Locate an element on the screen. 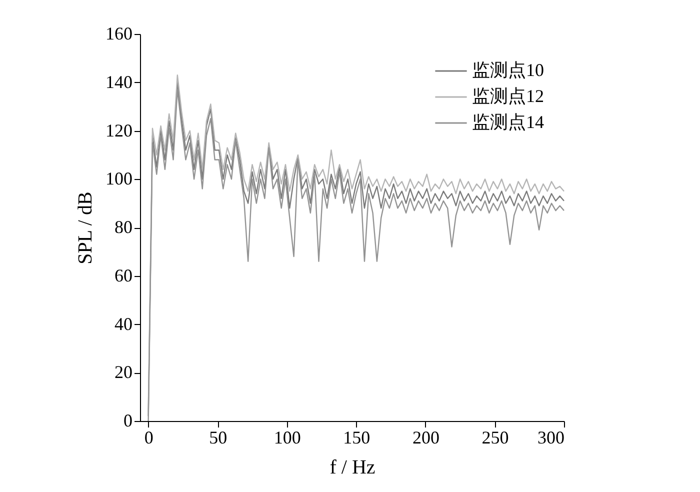 The image size is (700, 492). legend-label: 监测点10 is located at coordinates (508, 70).